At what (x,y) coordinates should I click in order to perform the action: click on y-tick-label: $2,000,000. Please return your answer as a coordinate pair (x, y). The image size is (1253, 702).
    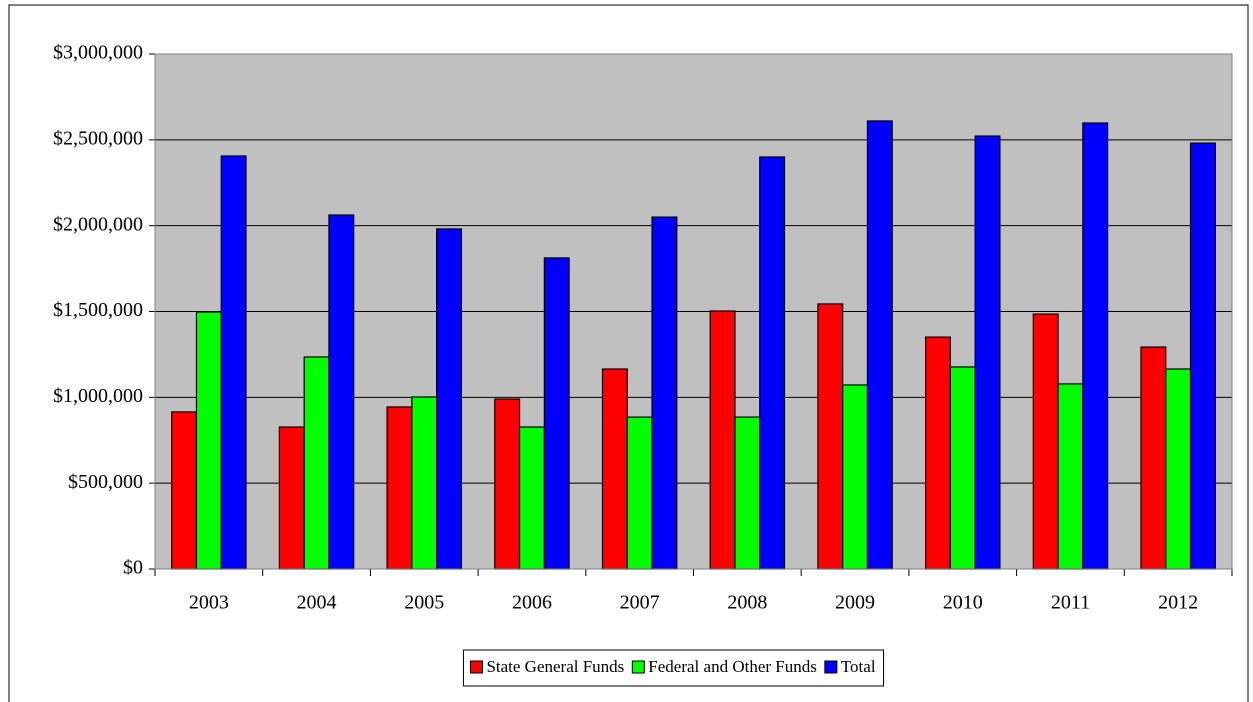
    Looking at the image, I should click on (98, 224).